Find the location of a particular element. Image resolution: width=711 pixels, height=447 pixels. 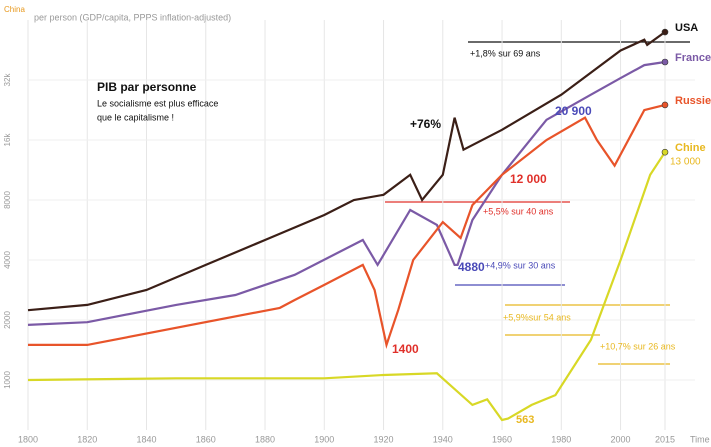

y-tick-label: 4000 is located at coordinates (7, 260).